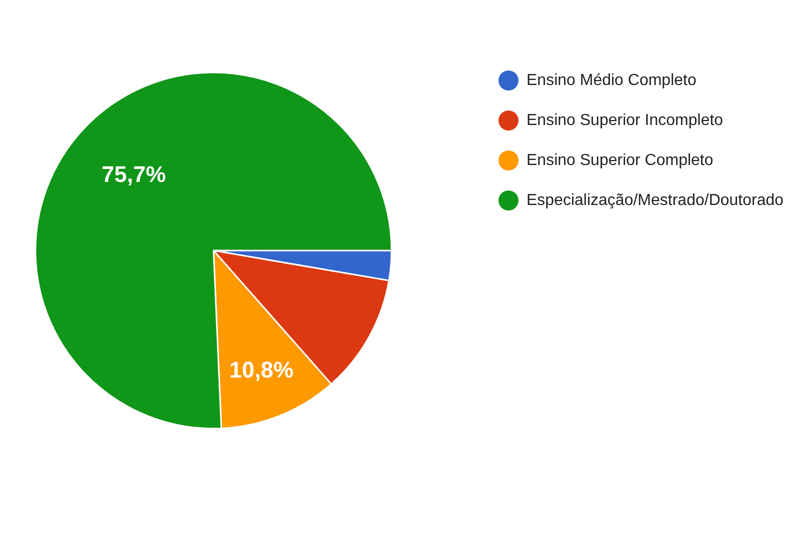 This screenshot has width=805, height=546. Describe the element at coordinates (625, 120) in the screenshot. I see `legend-label: Ensino Superior Incompleto` at that location.